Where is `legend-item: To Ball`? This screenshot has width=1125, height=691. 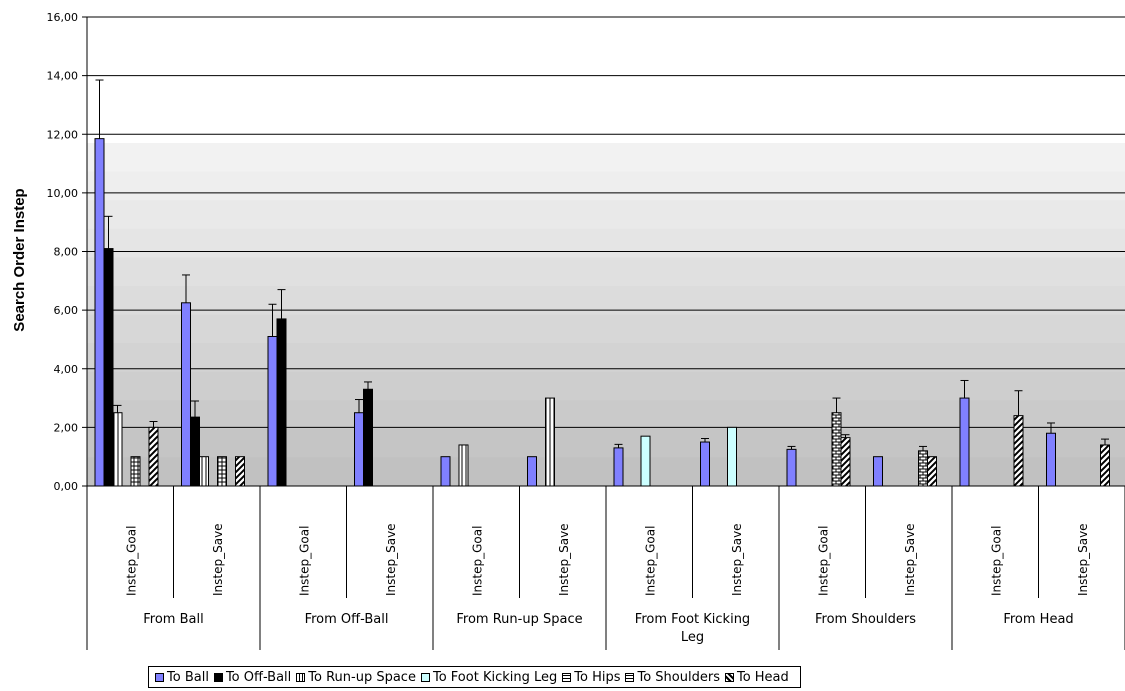 legend-item: To Ball is located at coordinates (182, 677).